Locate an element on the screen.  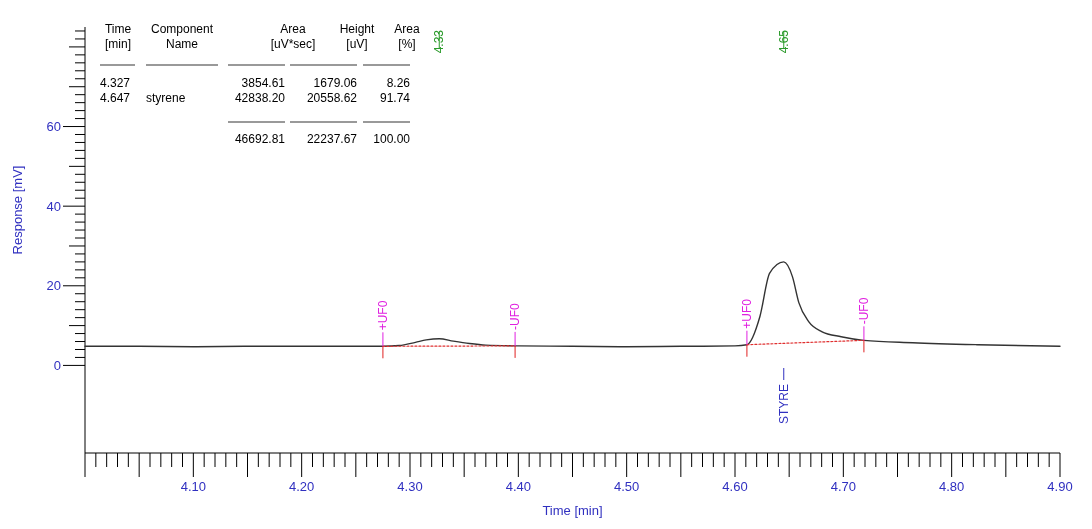
x-tick-label: 4.80 is located at coordinates (952, 486).